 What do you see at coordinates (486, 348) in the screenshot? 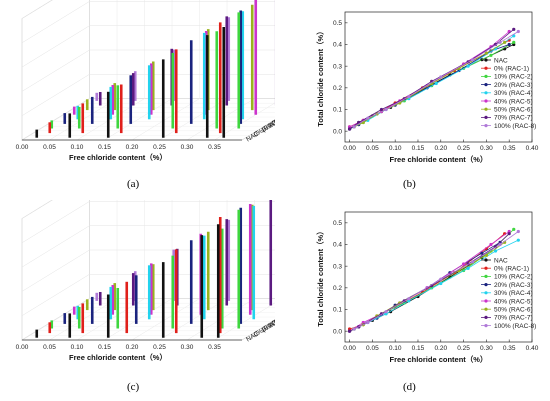
I see `x-tick-label: 0.30` at bounding box center [486, 348].